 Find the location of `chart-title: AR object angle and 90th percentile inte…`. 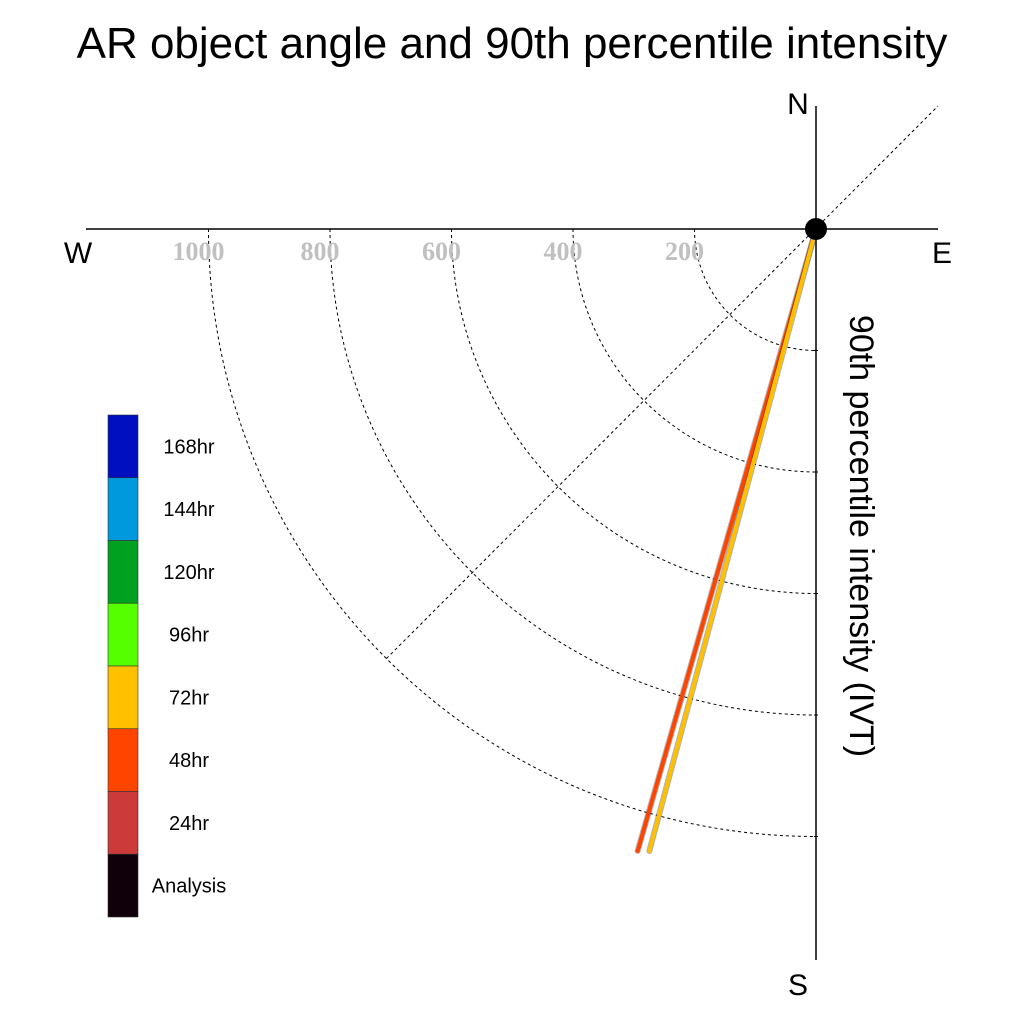

chart-title: AR object angle and 90th percentile inte… is located at coordinates (512, 43).